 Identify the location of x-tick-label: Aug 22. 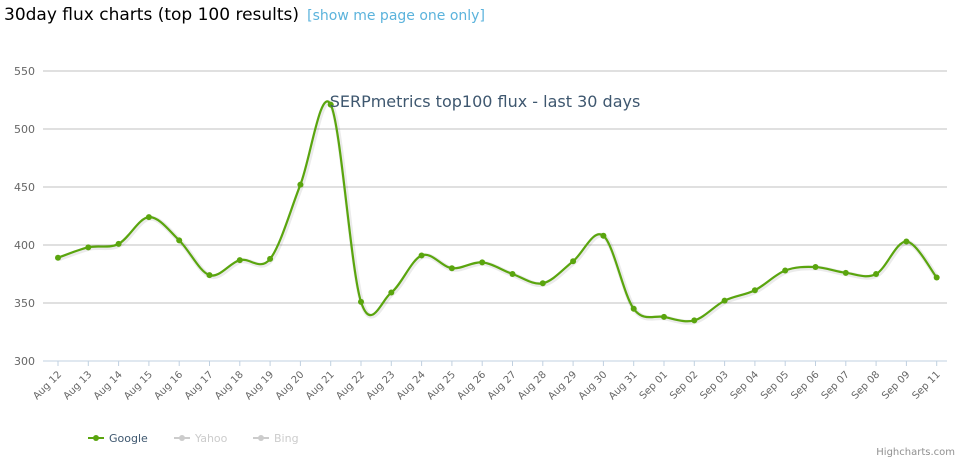
(350, 385).